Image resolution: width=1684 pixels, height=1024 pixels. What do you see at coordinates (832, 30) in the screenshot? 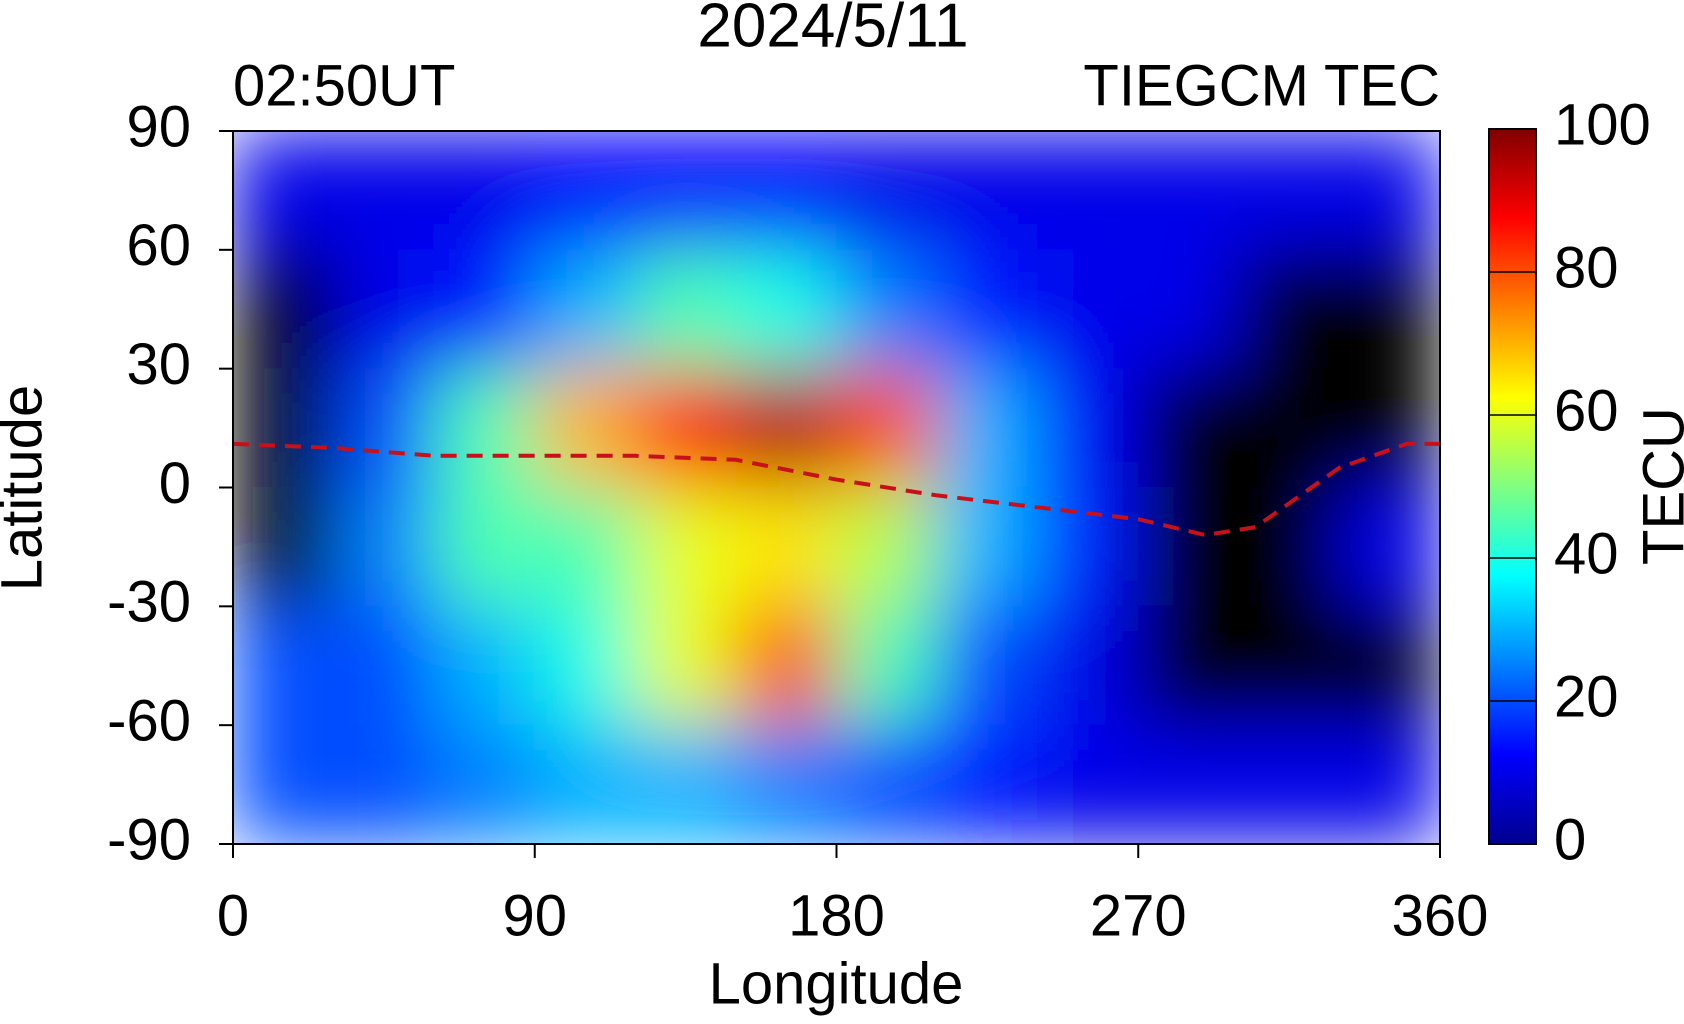
I see `chart-title: 2024/5/11` at bounding box center [832, 30].